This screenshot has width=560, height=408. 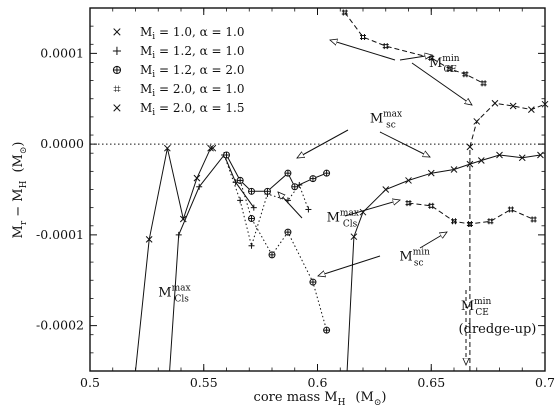 I want to click on x-tick-label: 0.5, so click(x=90, y=382).